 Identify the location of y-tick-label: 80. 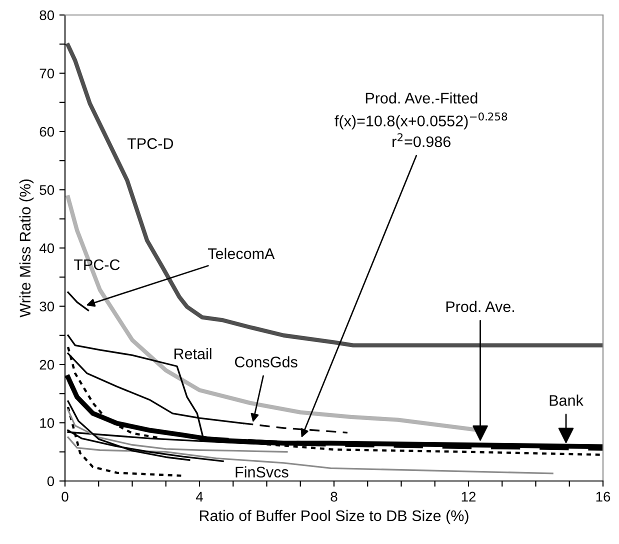
(47, 15).